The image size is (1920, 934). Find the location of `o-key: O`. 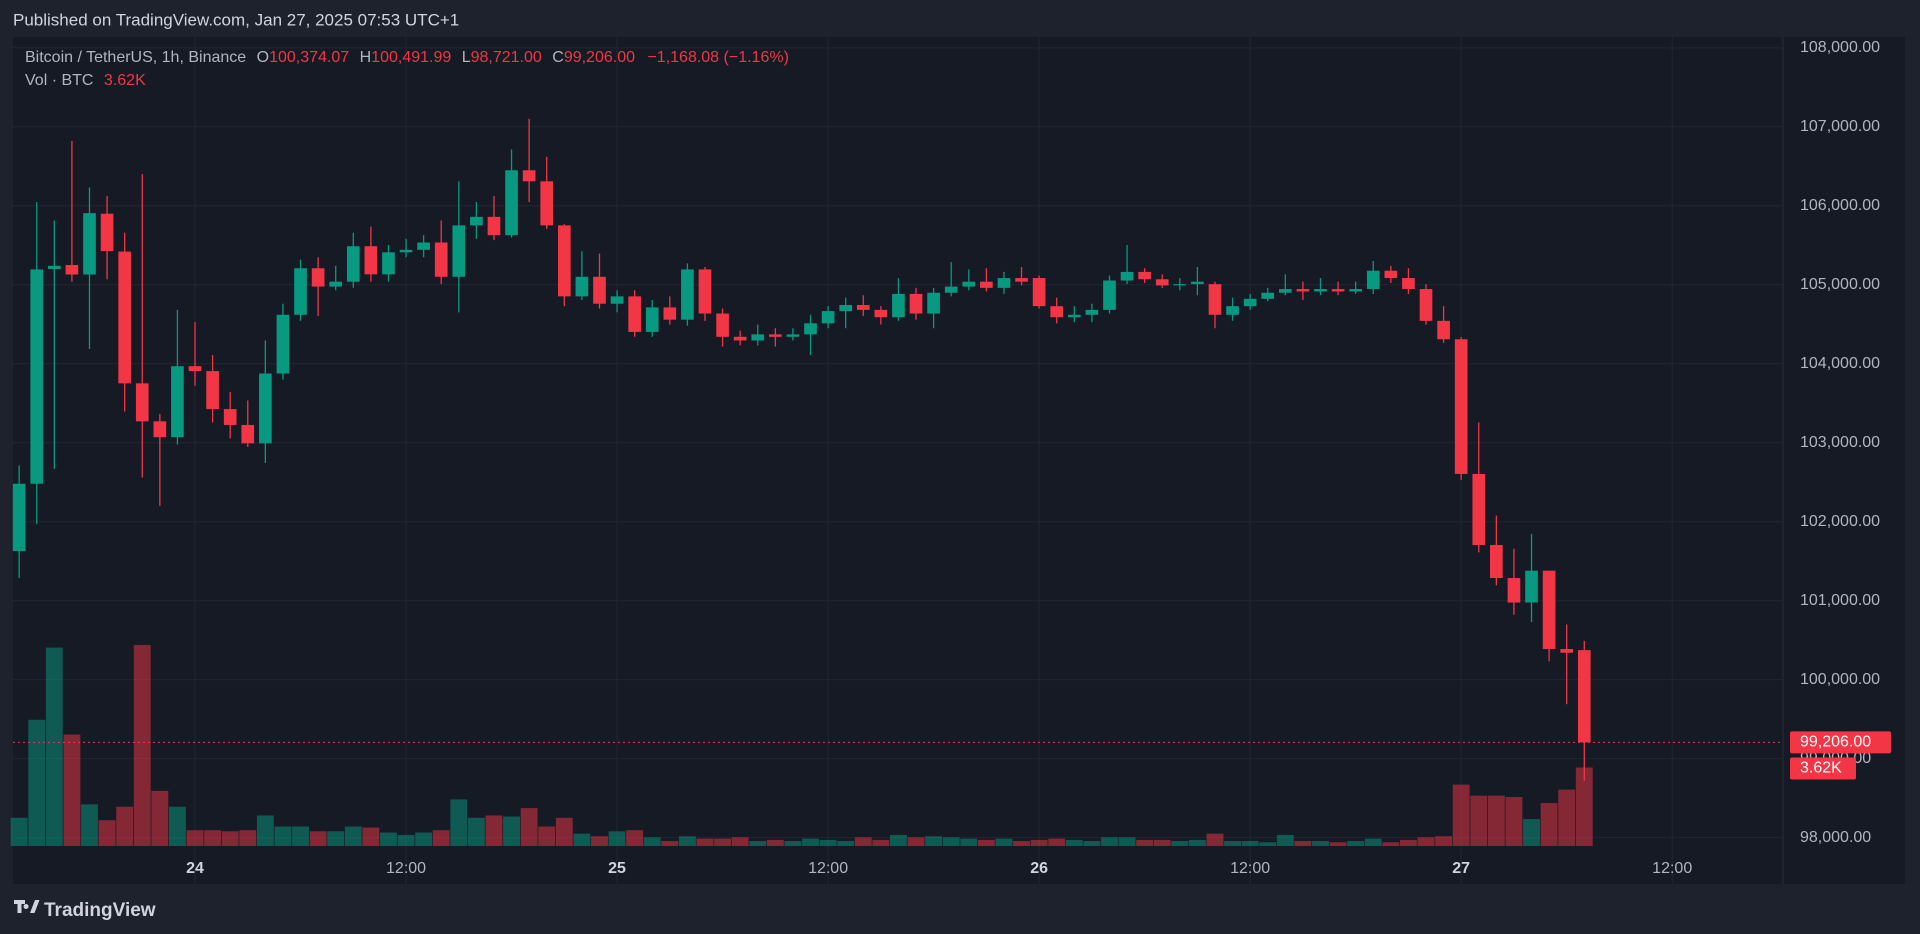

o-key: O is located at coordinates (263, 57).